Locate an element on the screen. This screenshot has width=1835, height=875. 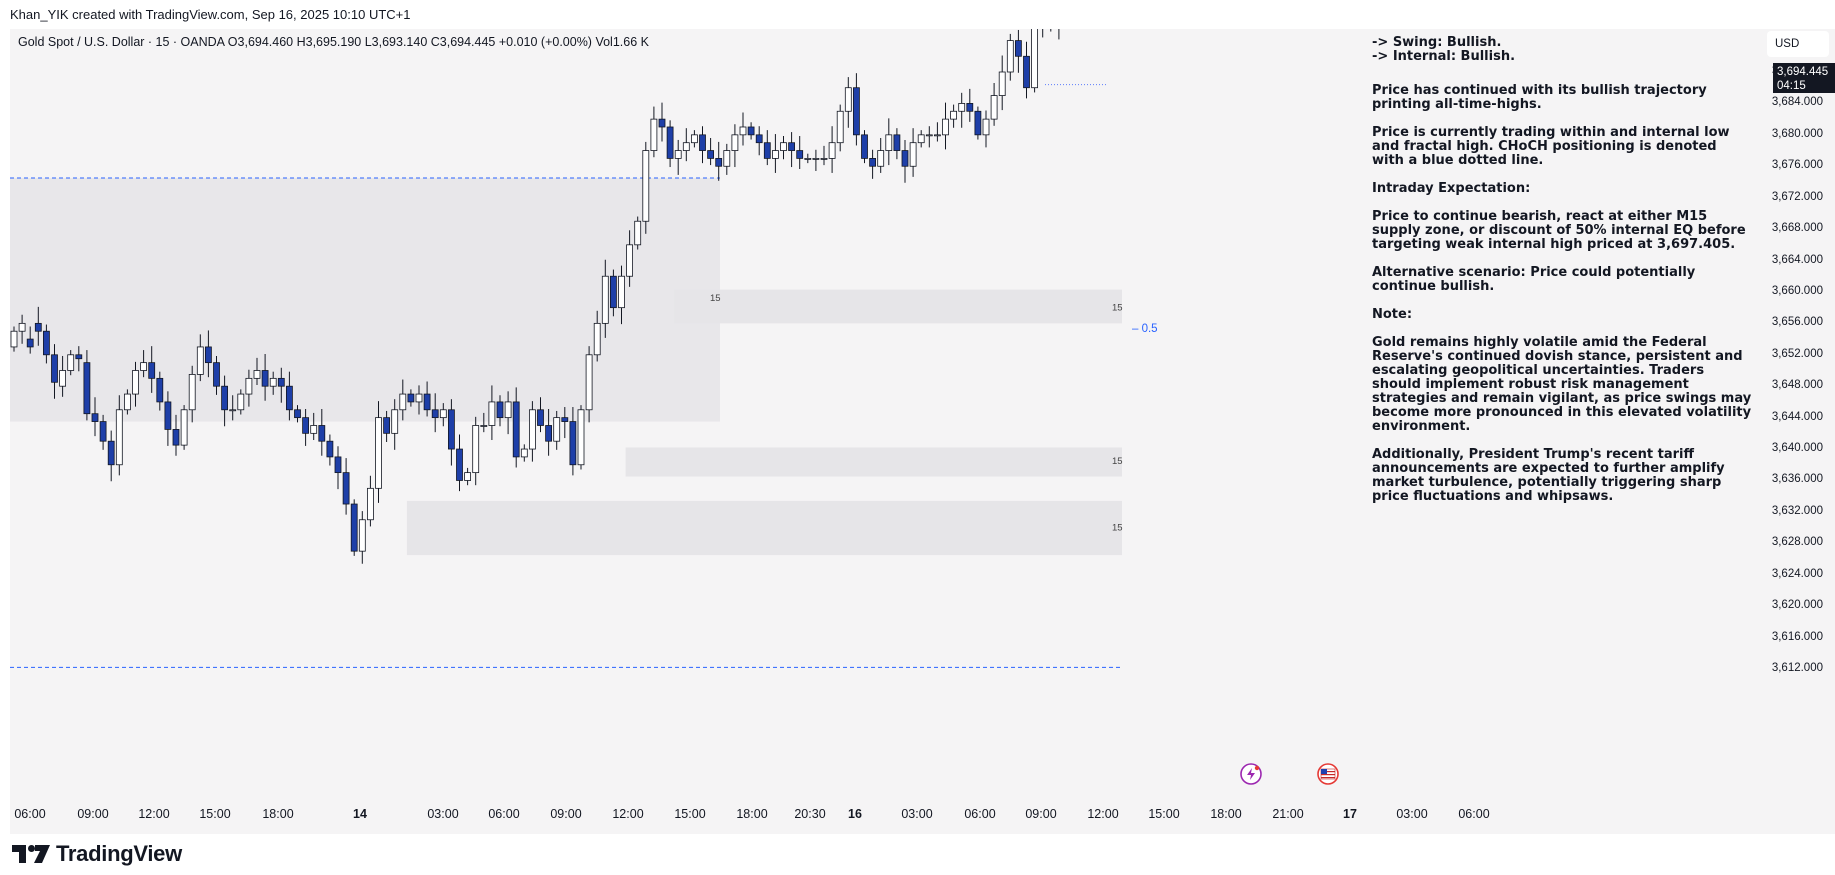
tradingview-logo: TradingView is located at coordinates (97, 854).